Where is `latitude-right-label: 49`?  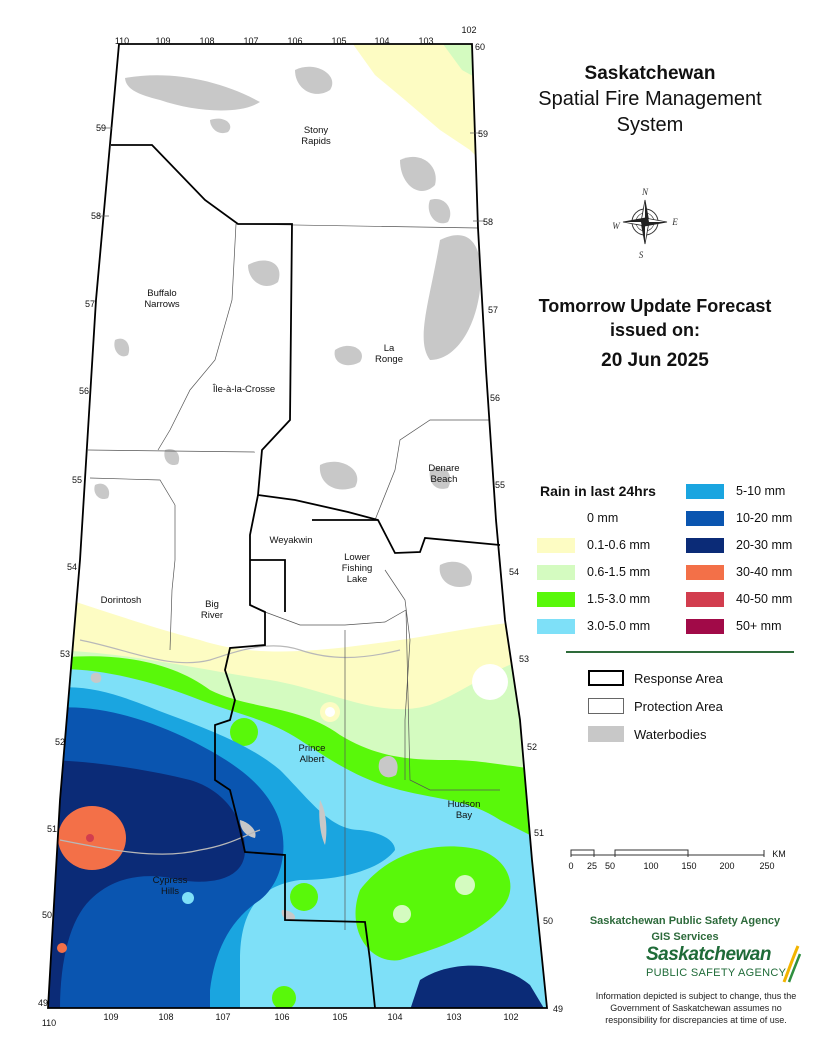
latitude-right-label: 49 is located at coordinates (558, 1009).